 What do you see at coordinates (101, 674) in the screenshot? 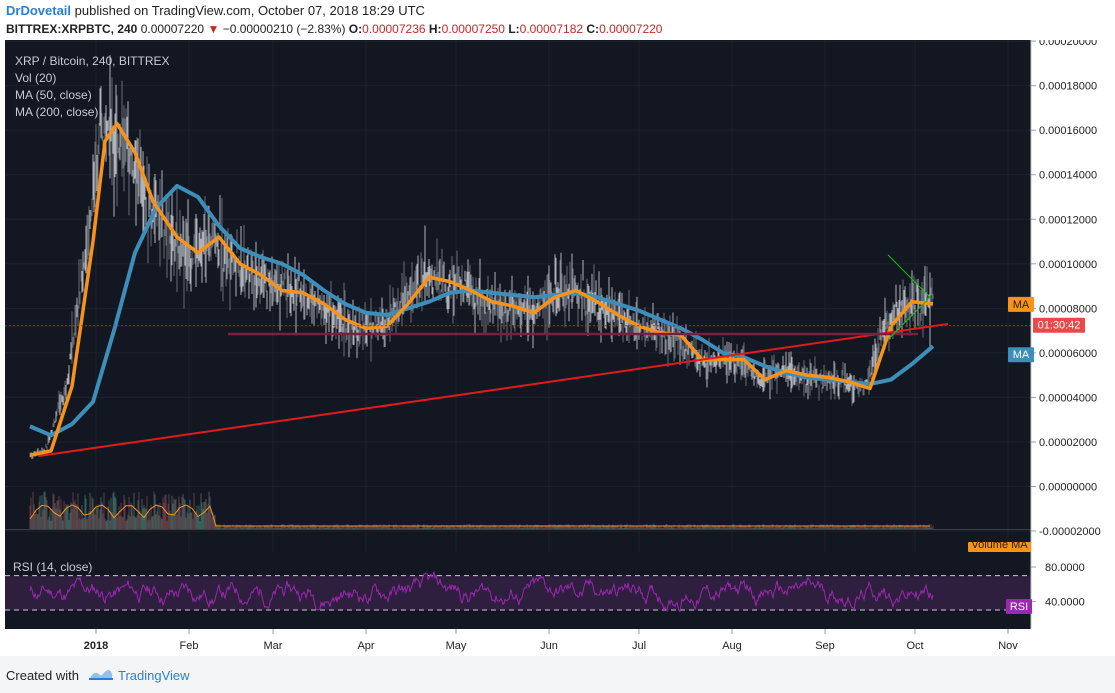
I see `tradingview-logo-icon` at bounding box center [101, 674].